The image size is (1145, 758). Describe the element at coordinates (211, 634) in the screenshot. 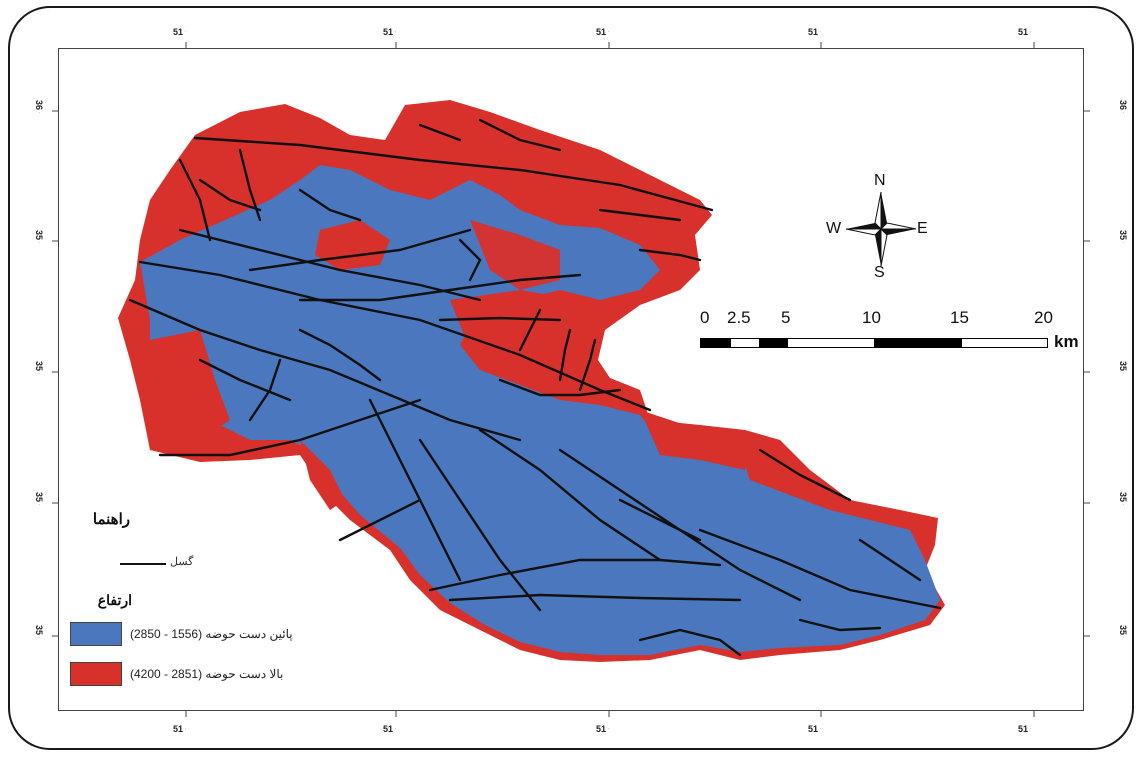

I see `lower-basin-label: پائین دست حوضه (1556 - 2850)` at that location.